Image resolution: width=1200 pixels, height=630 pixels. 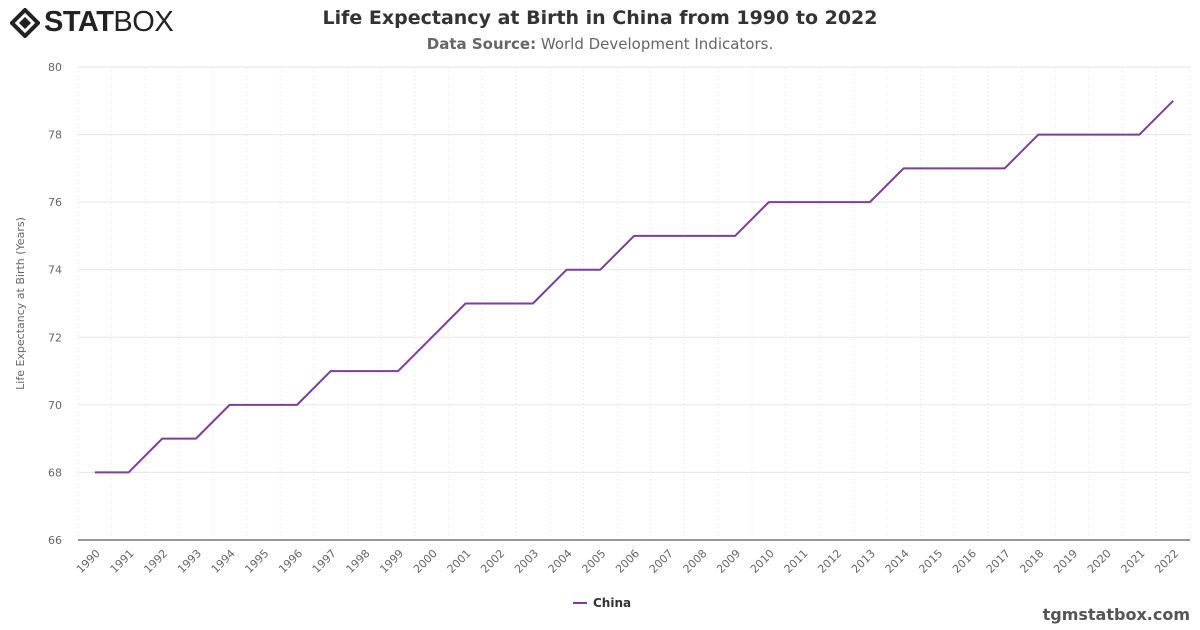 I want to click on diamond-logo-icon, so click(x=25, y=22).